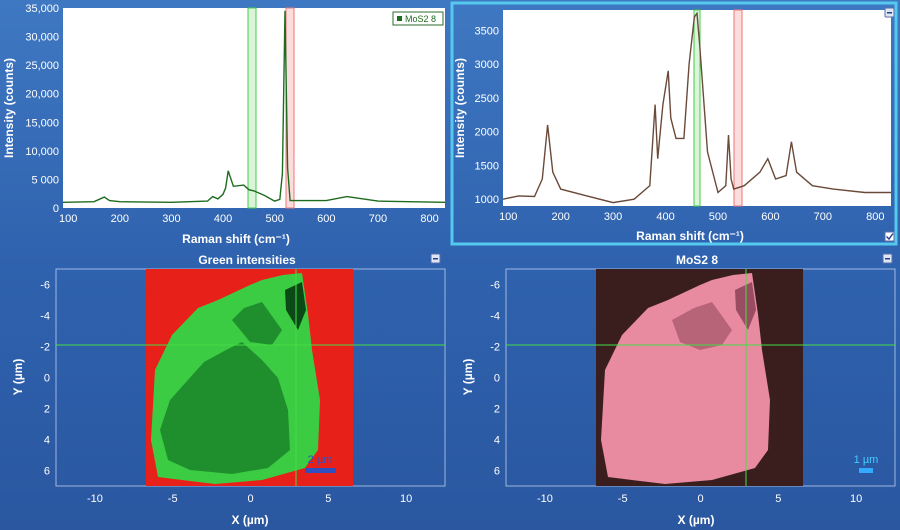 The image size is (900, 530). What do you see at coordinates (487, 115) in the screenshot?
I see `y-axis-ticks: 1000 1500 2000 2500 3000 3500` at bounding box center [487, 115].